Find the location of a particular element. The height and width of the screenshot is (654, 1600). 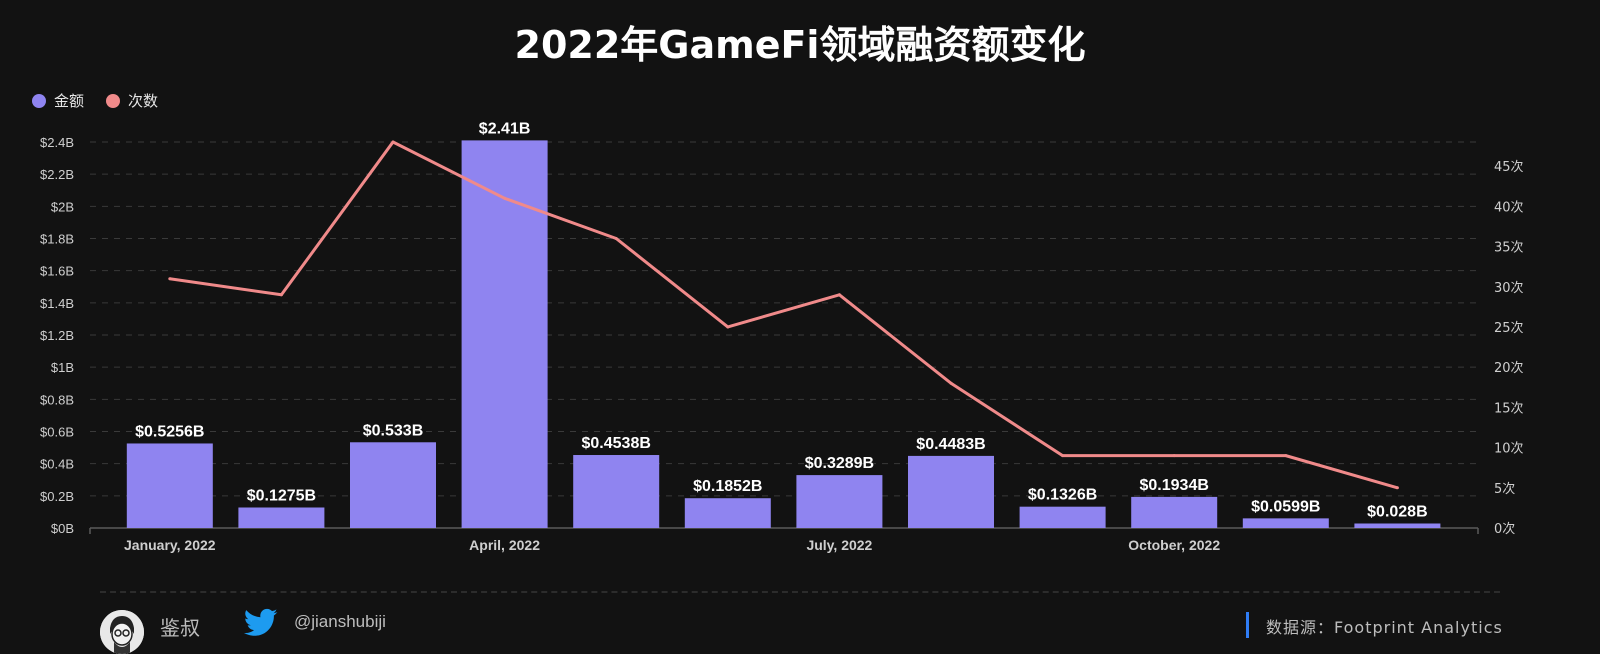

x-tick-label: July, 2022 is located at coordinates (839, 545).